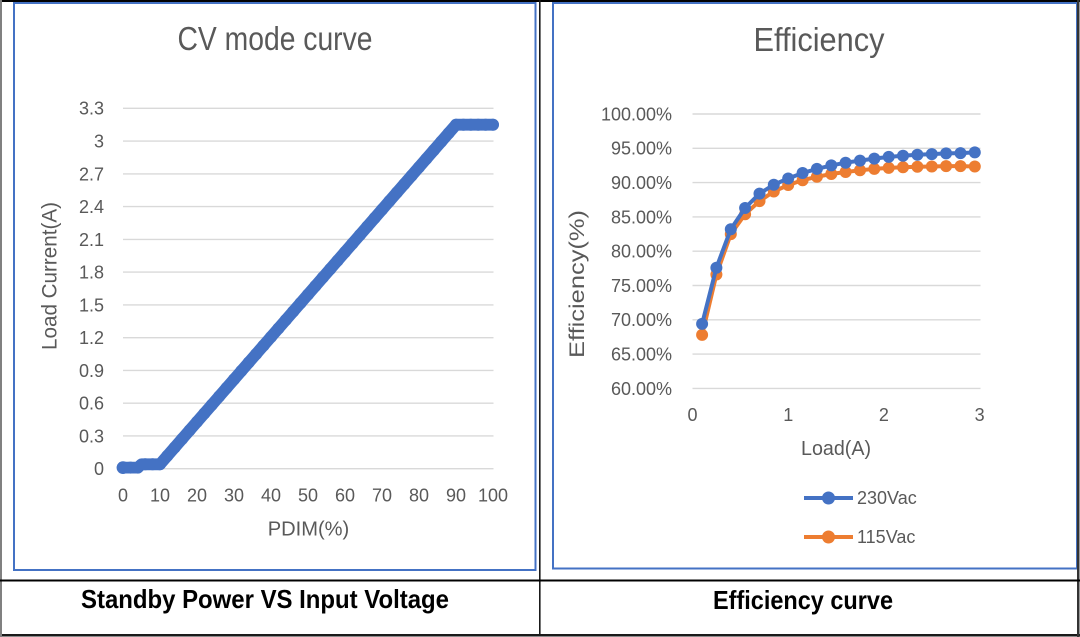 Image resolution: width=1080 pixels, height=637 pixels. What do you see at coordinates (91, 240) in the screenshot?
I see `svg-text: 2.1` at bounding box center [91, 240].